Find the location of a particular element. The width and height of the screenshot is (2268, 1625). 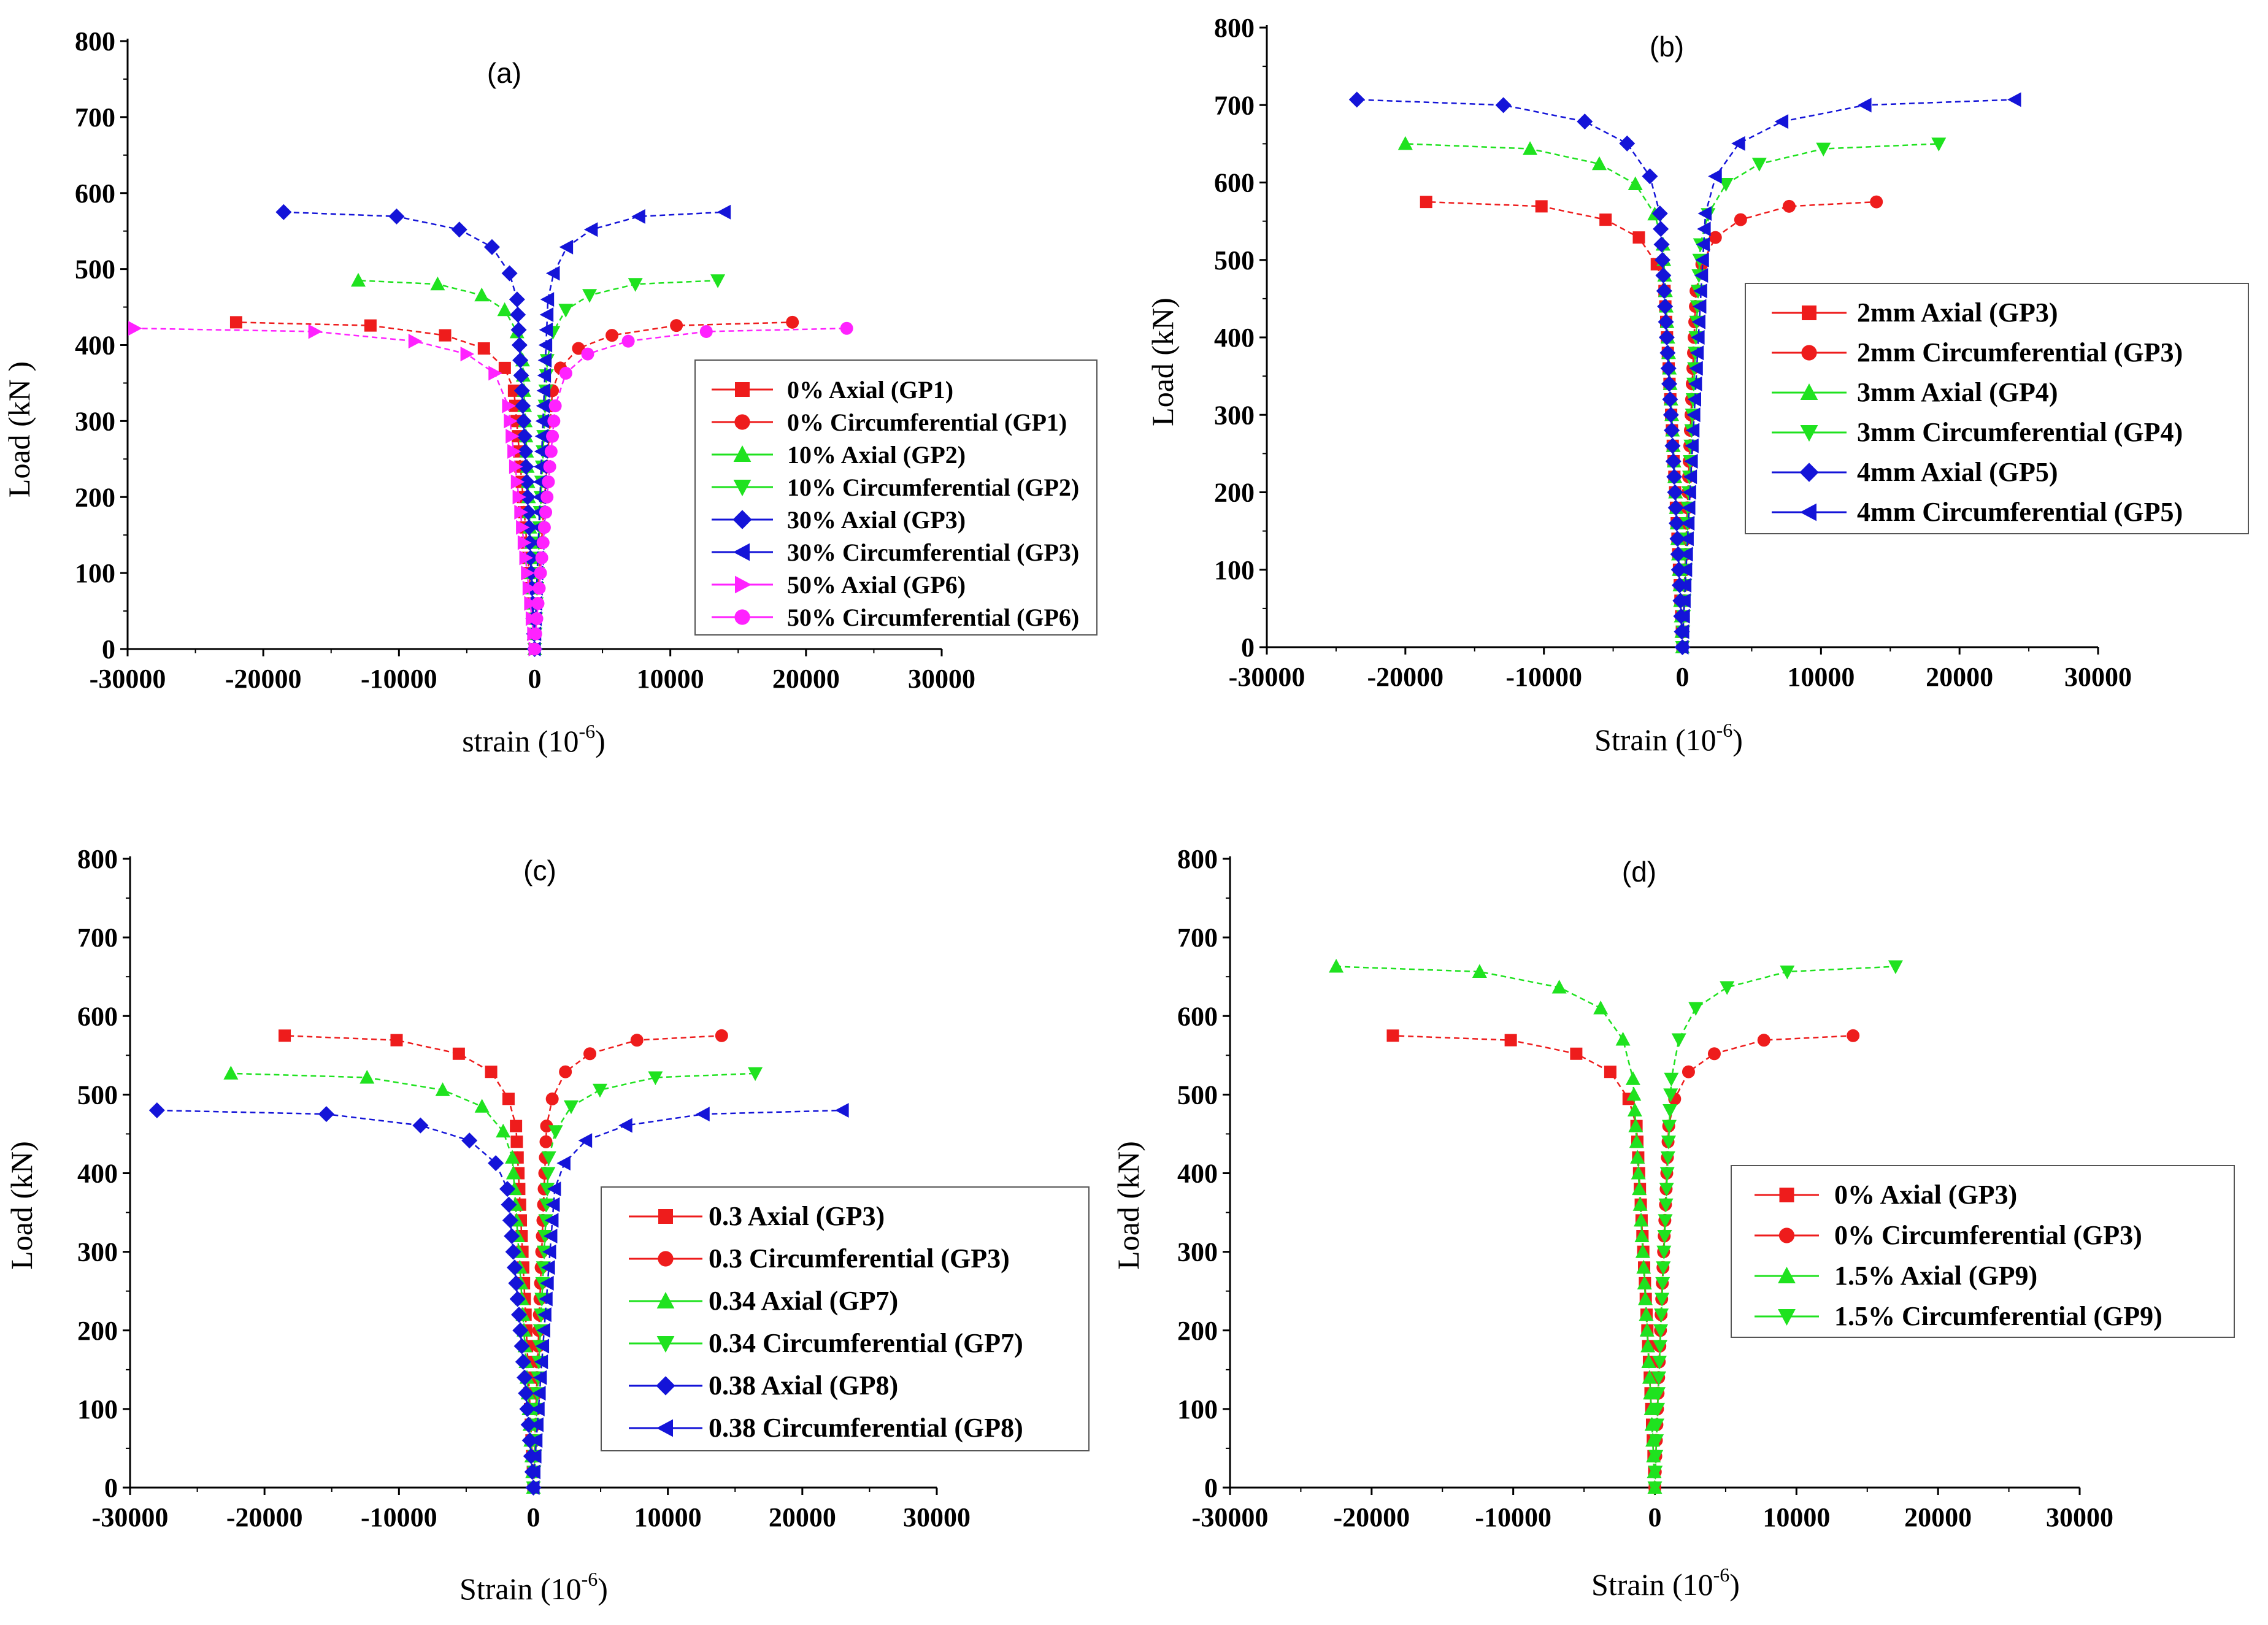

y-tick-label: 100 is located at coordinates (1197, 1409).